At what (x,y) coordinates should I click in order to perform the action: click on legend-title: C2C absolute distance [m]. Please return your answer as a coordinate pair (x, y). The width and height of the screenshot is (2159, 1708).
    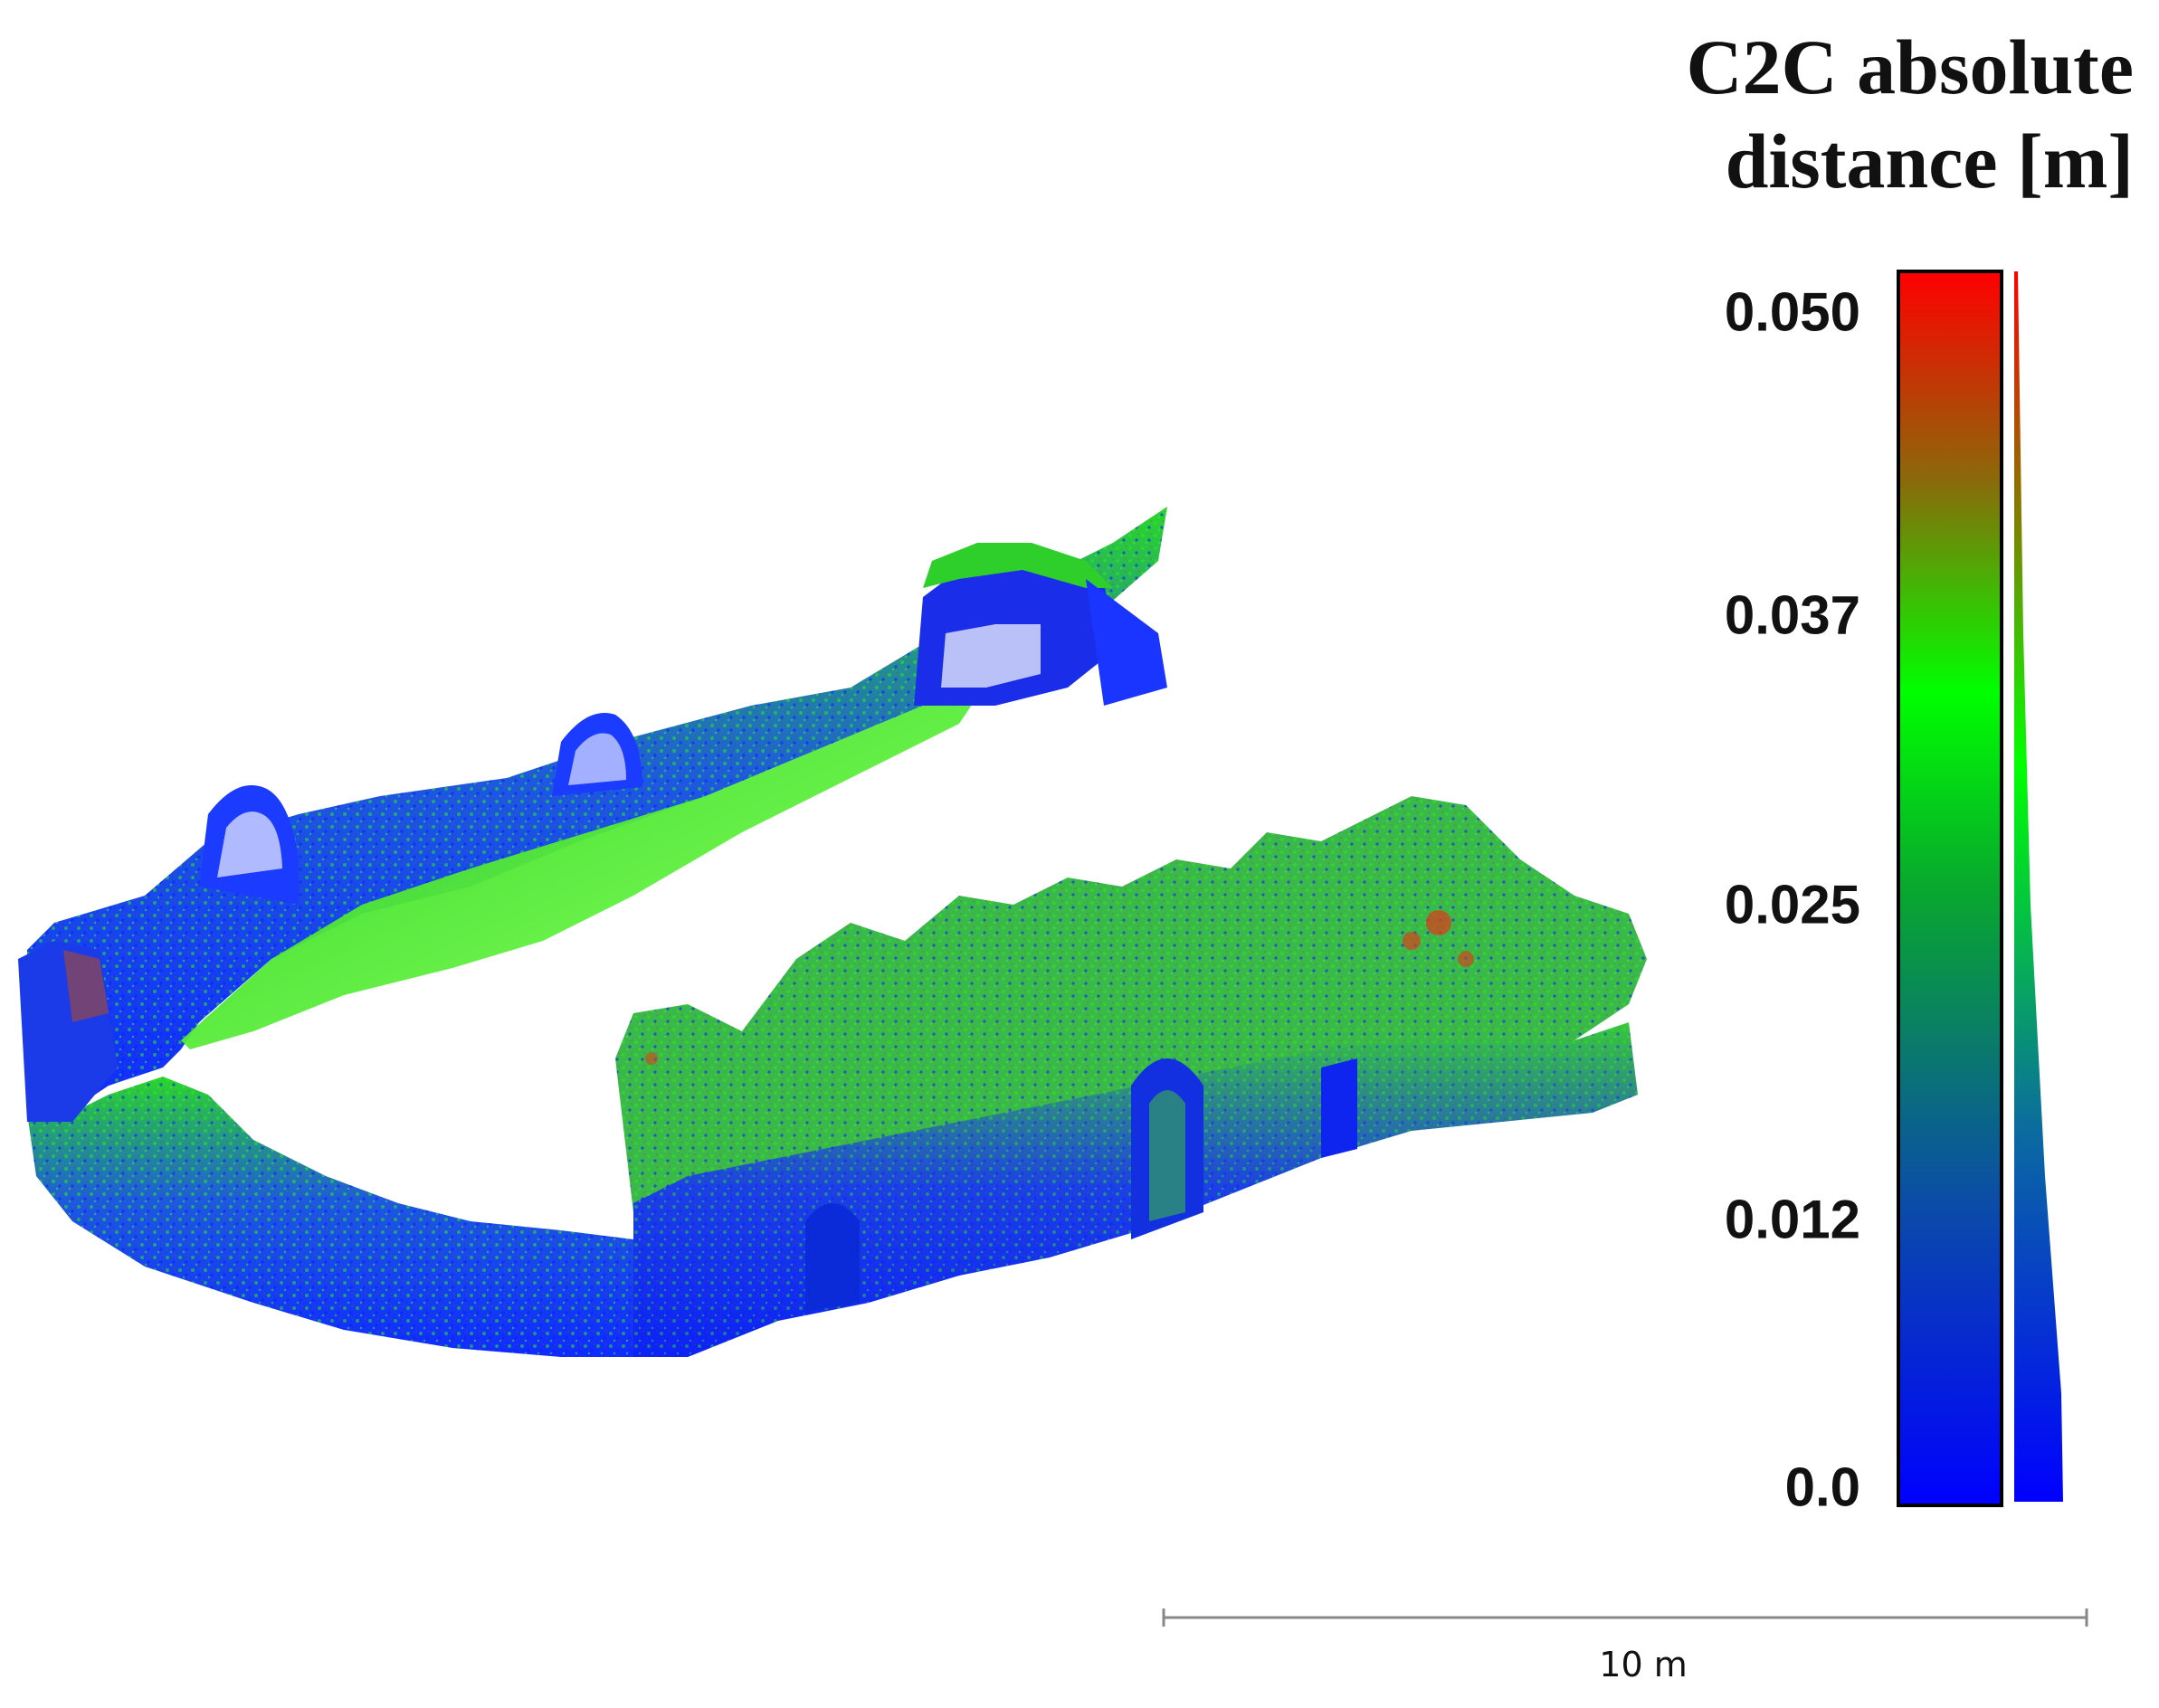
    Looking at the image, I should click on (1862, 114).